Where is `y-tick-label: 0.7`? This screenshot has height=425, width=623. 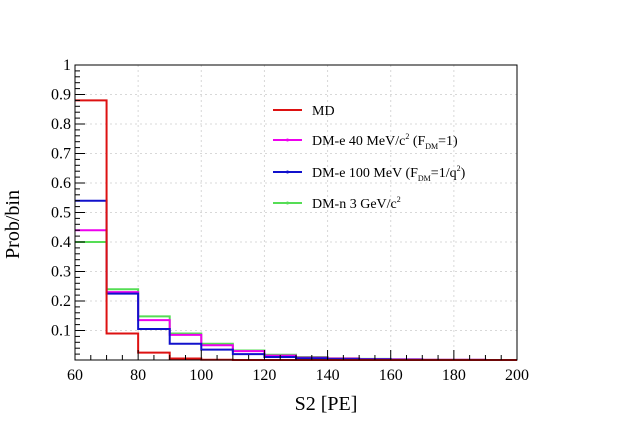
y-tick-label: 0.7 is located at coordinates (61, 154).